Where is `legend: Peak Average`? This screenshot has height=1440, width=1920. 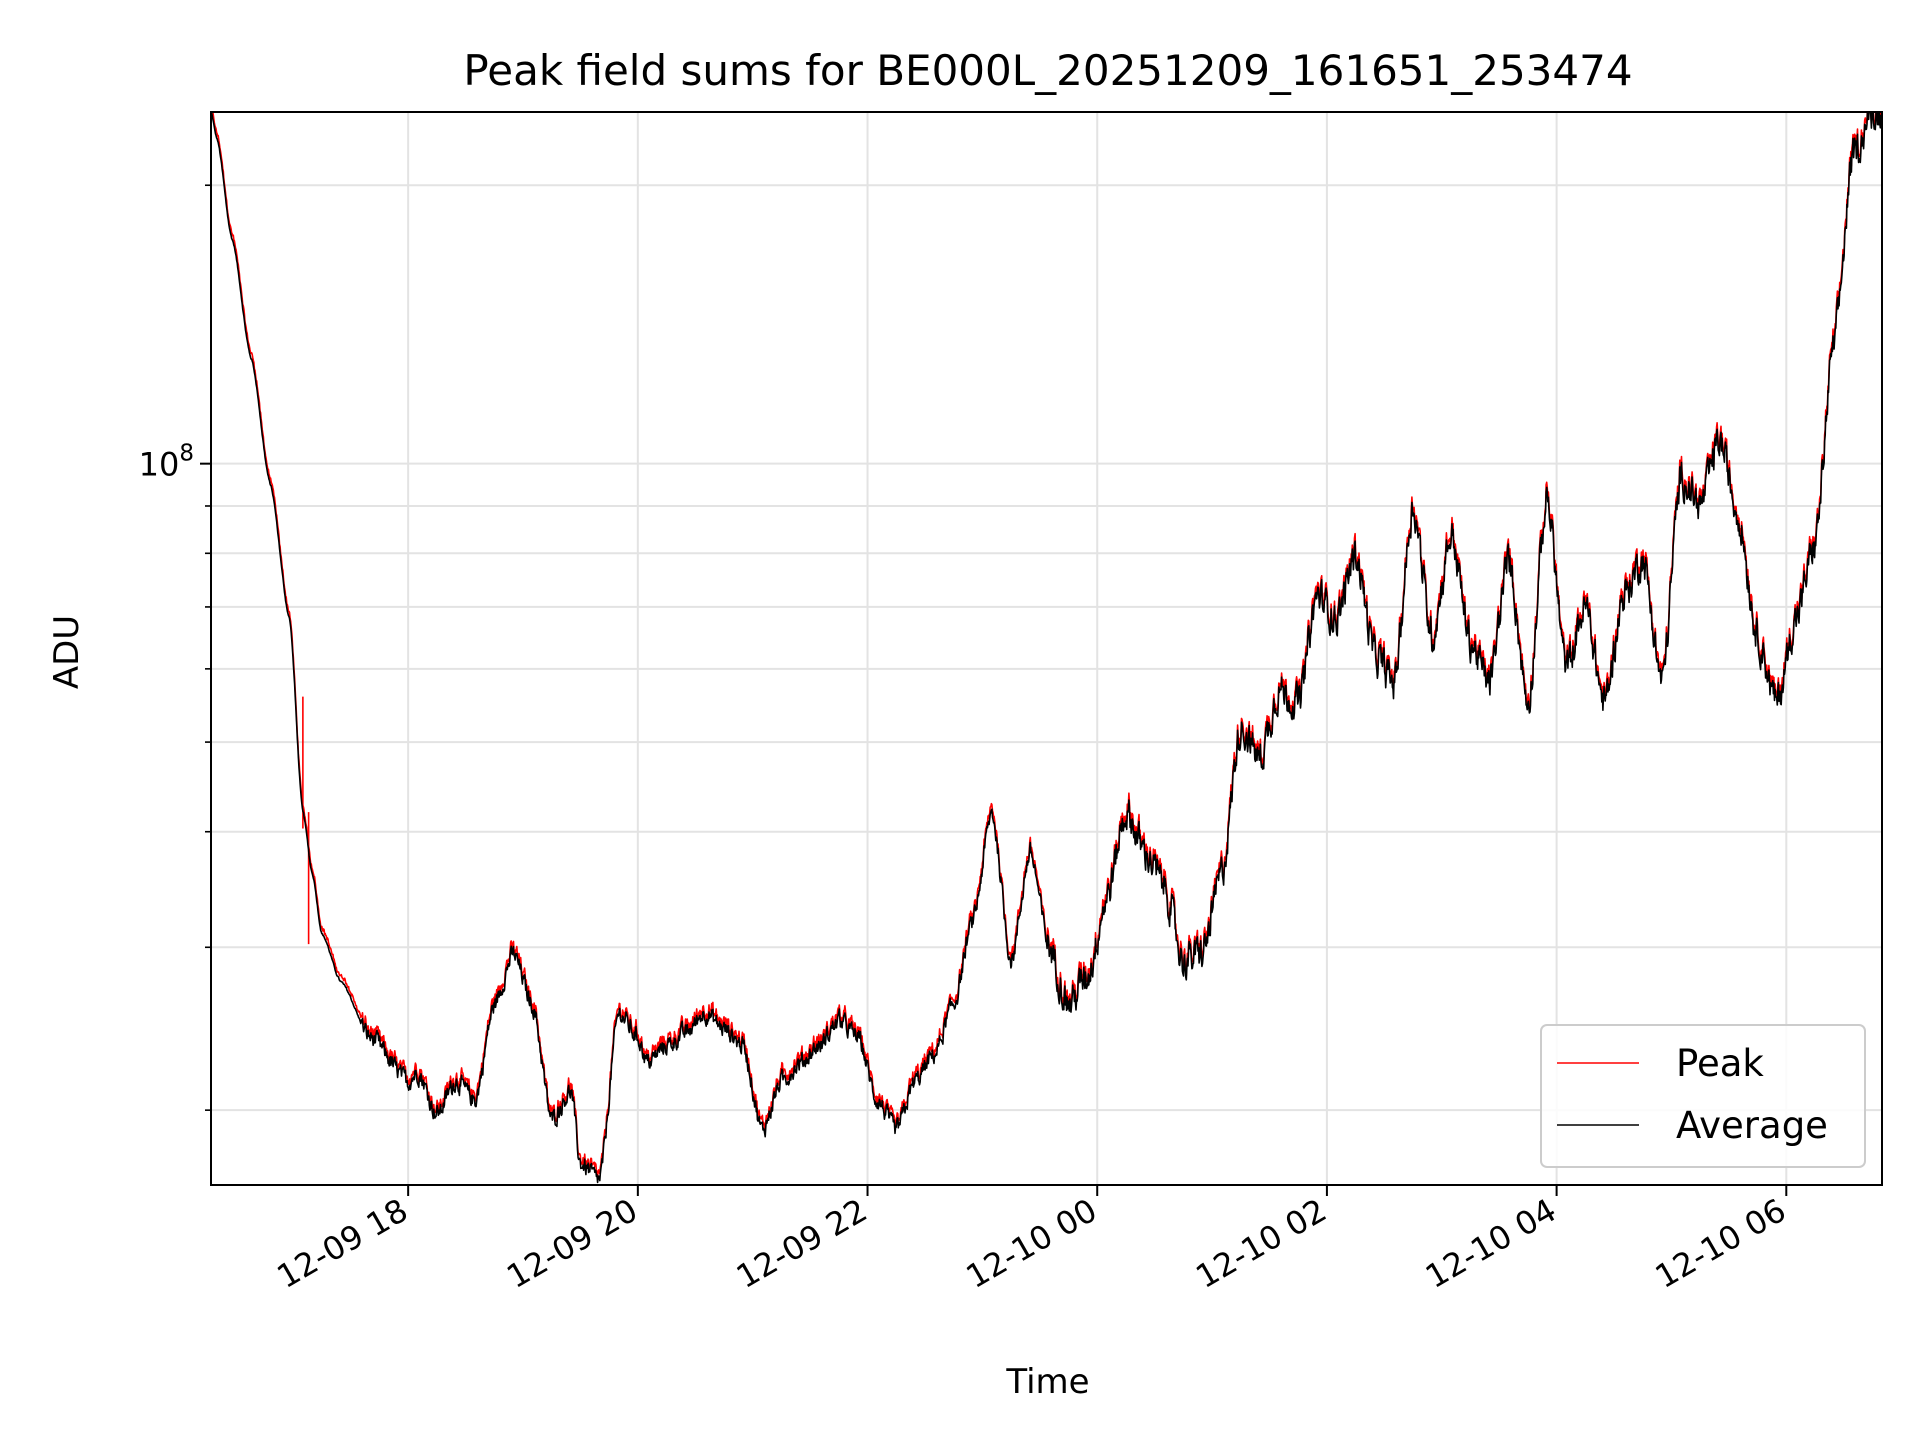
legend: Peak Average is located at coordinates (1703, 1096).